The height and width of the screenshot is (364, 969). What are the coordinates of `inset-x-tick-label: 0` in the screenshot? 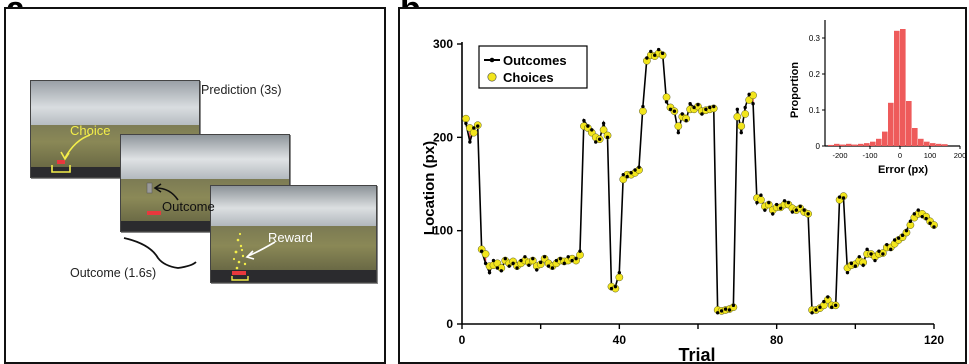 It's located at (900, 155).